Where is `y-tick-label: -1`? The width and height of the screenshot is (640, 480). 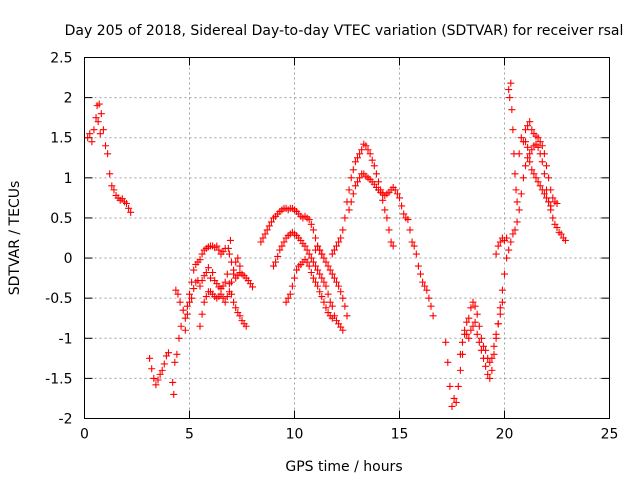
y-tick-label: -1 is located at coordinates (66, 339).